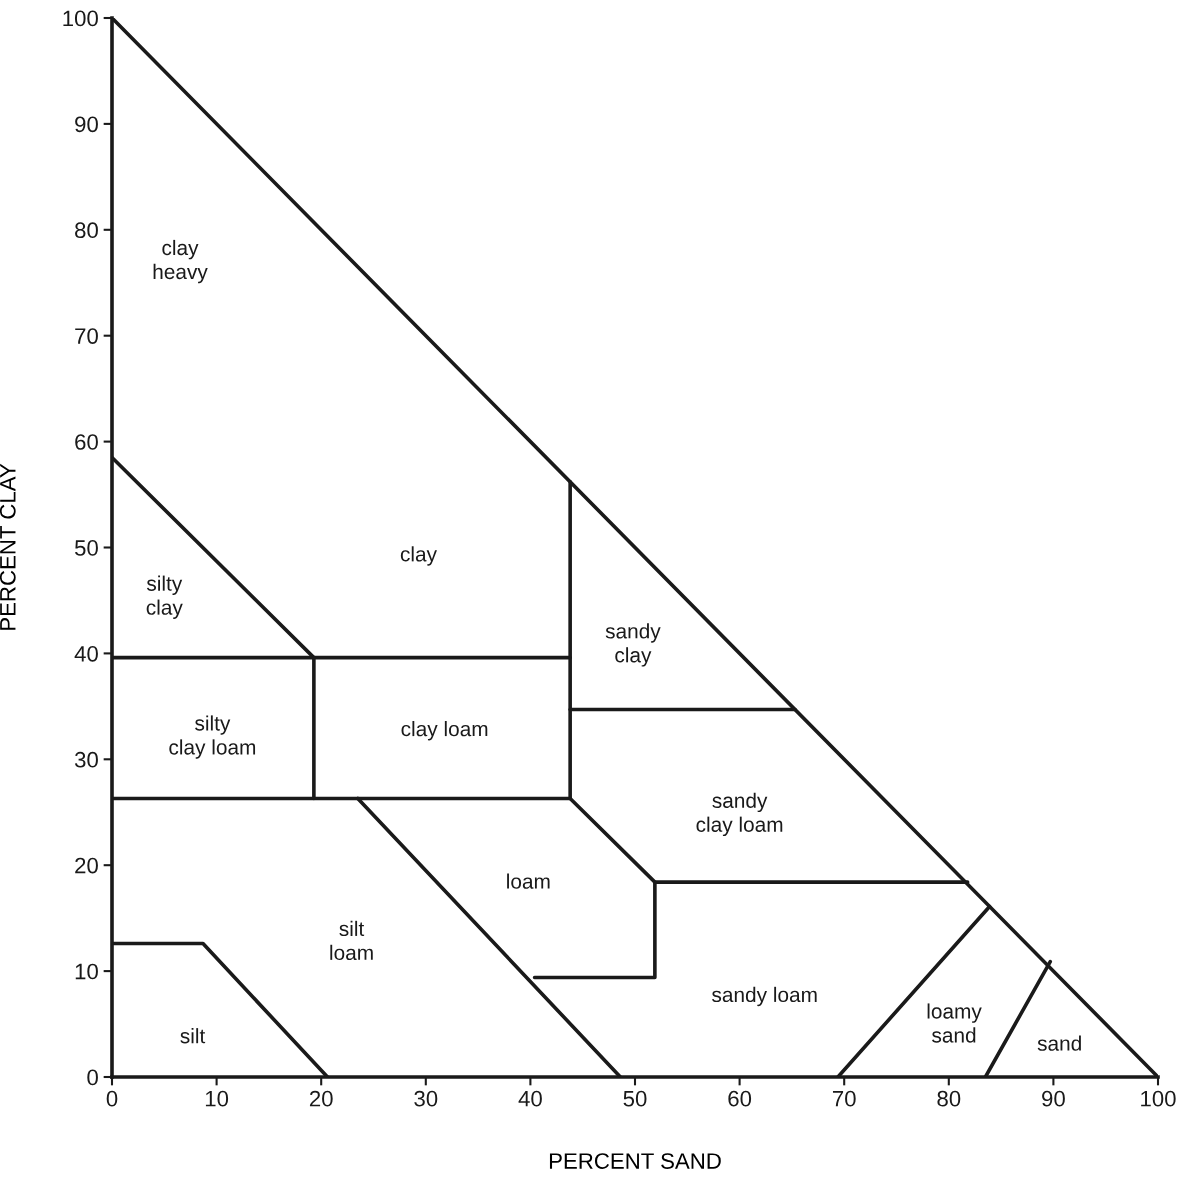 This screenshot has width=1191, height=1182. What do you see at coordinates (86, 442) in the screenshot?
I see `y-tick-label: 60` at bounding box center [86, 442].